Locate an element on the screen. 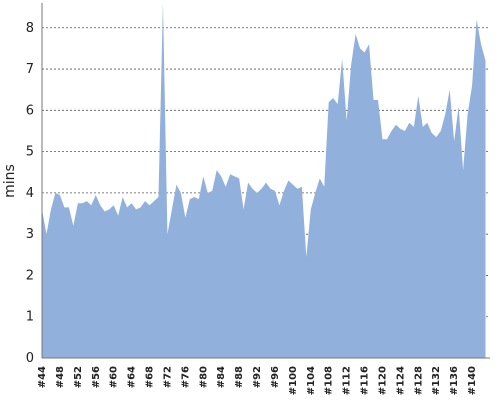 The width and height of the screenshot is (500, 400). x-tick-label: #48 is located at coordinates (60, 377).